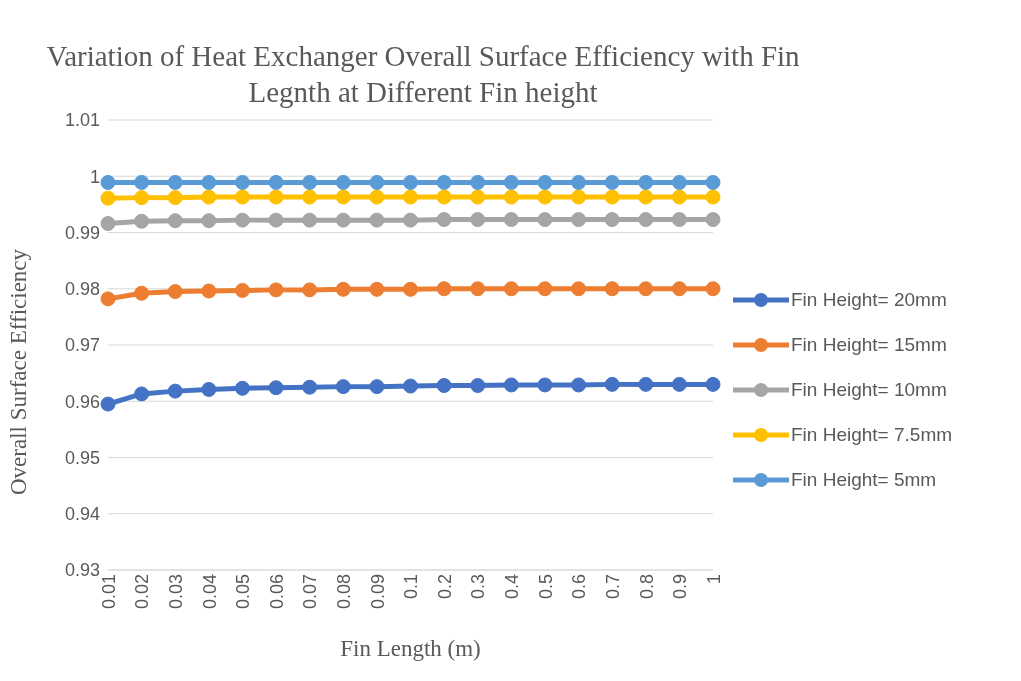  I want to click on y-tick-label: 0.99, so click(82, 232).